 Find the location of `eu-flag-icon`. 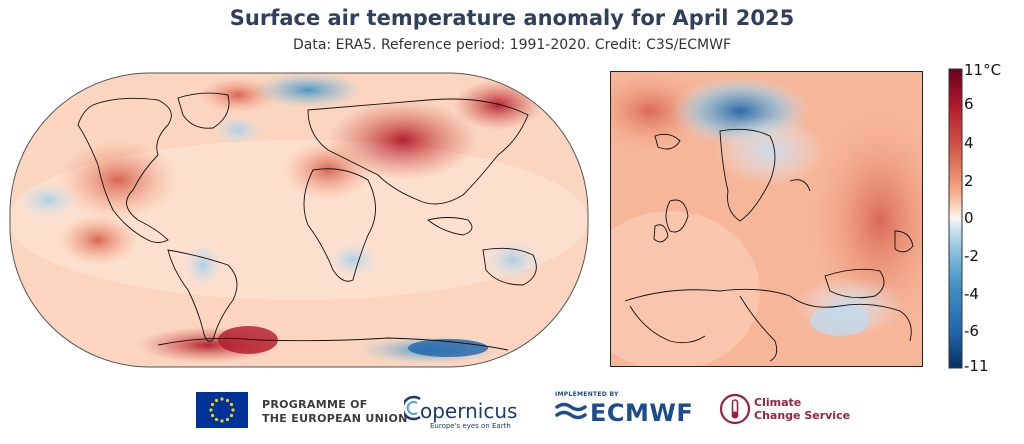

eu-flag-icon is located at coordinates (222, 410).